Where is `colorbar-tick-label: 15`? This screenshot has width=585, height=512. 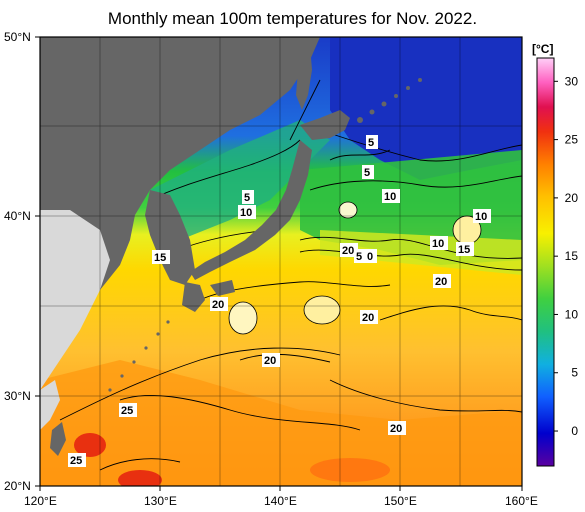 colorbar-tick-label: 15 is located at coordinates (572, 256).